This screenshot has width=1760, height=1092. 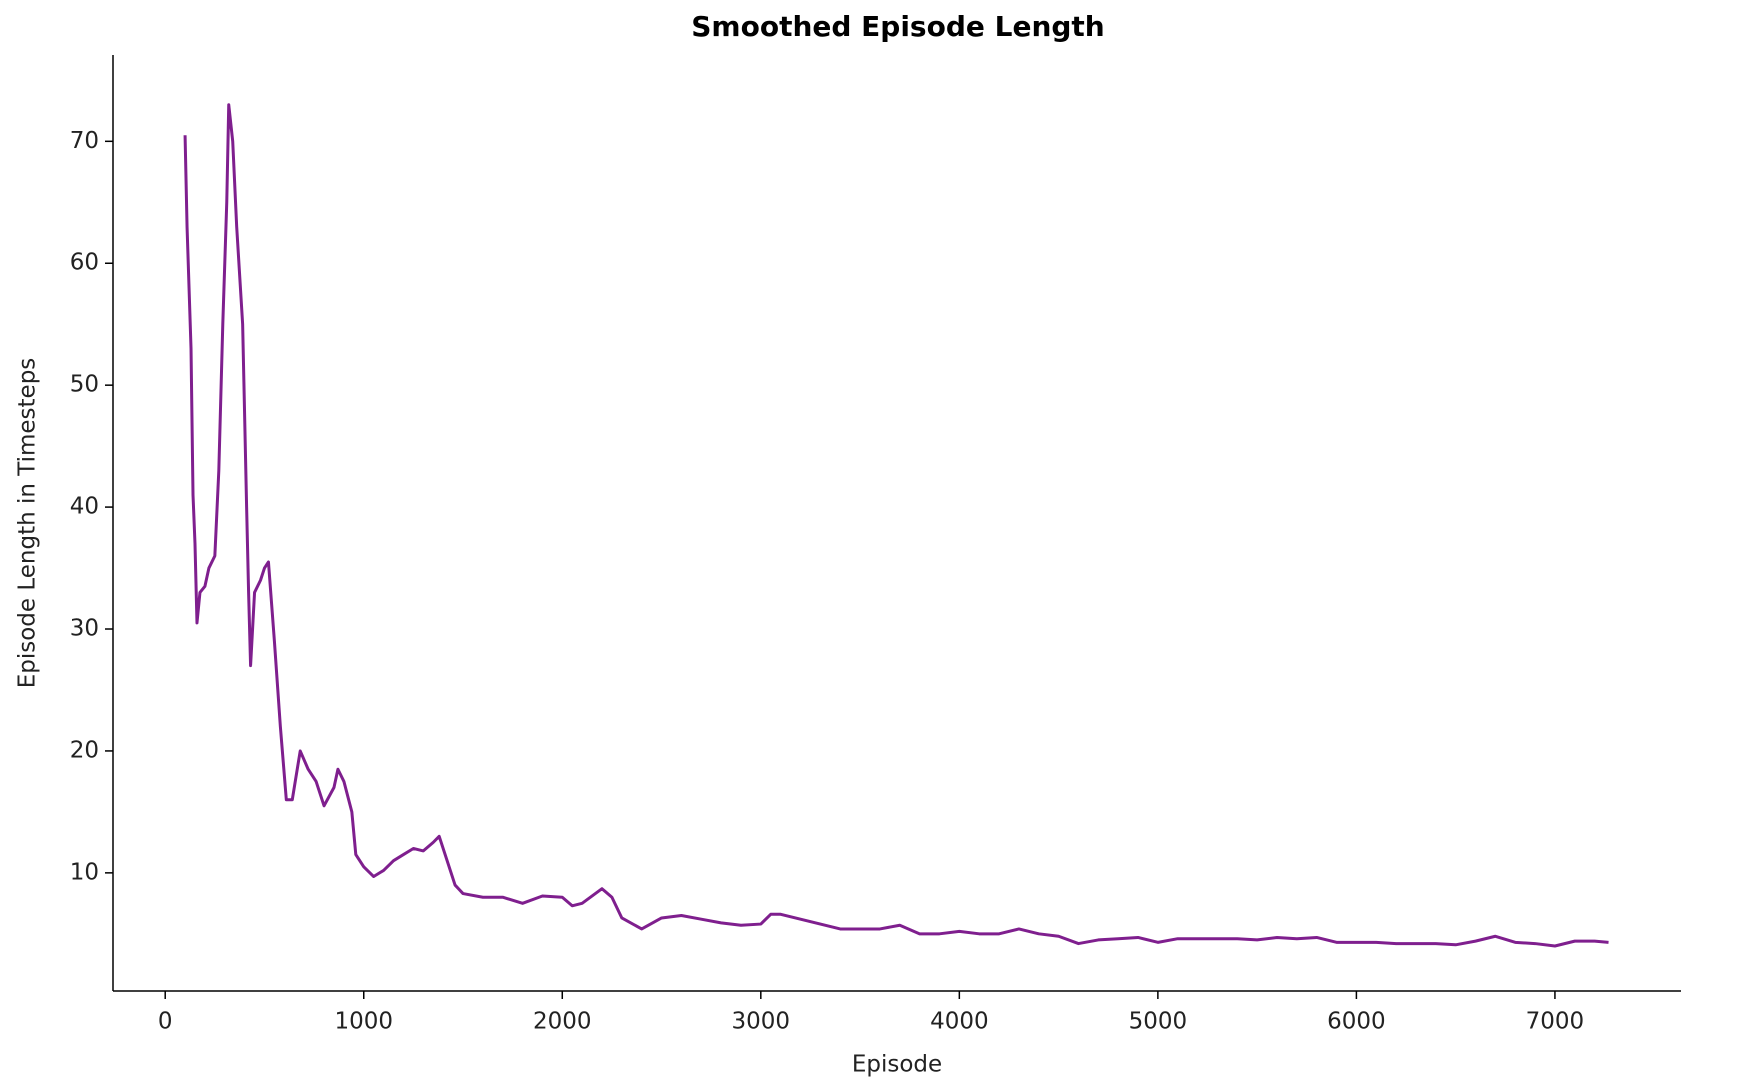 I want to click on y-tick-label: 10, so click(x=84, y=872).